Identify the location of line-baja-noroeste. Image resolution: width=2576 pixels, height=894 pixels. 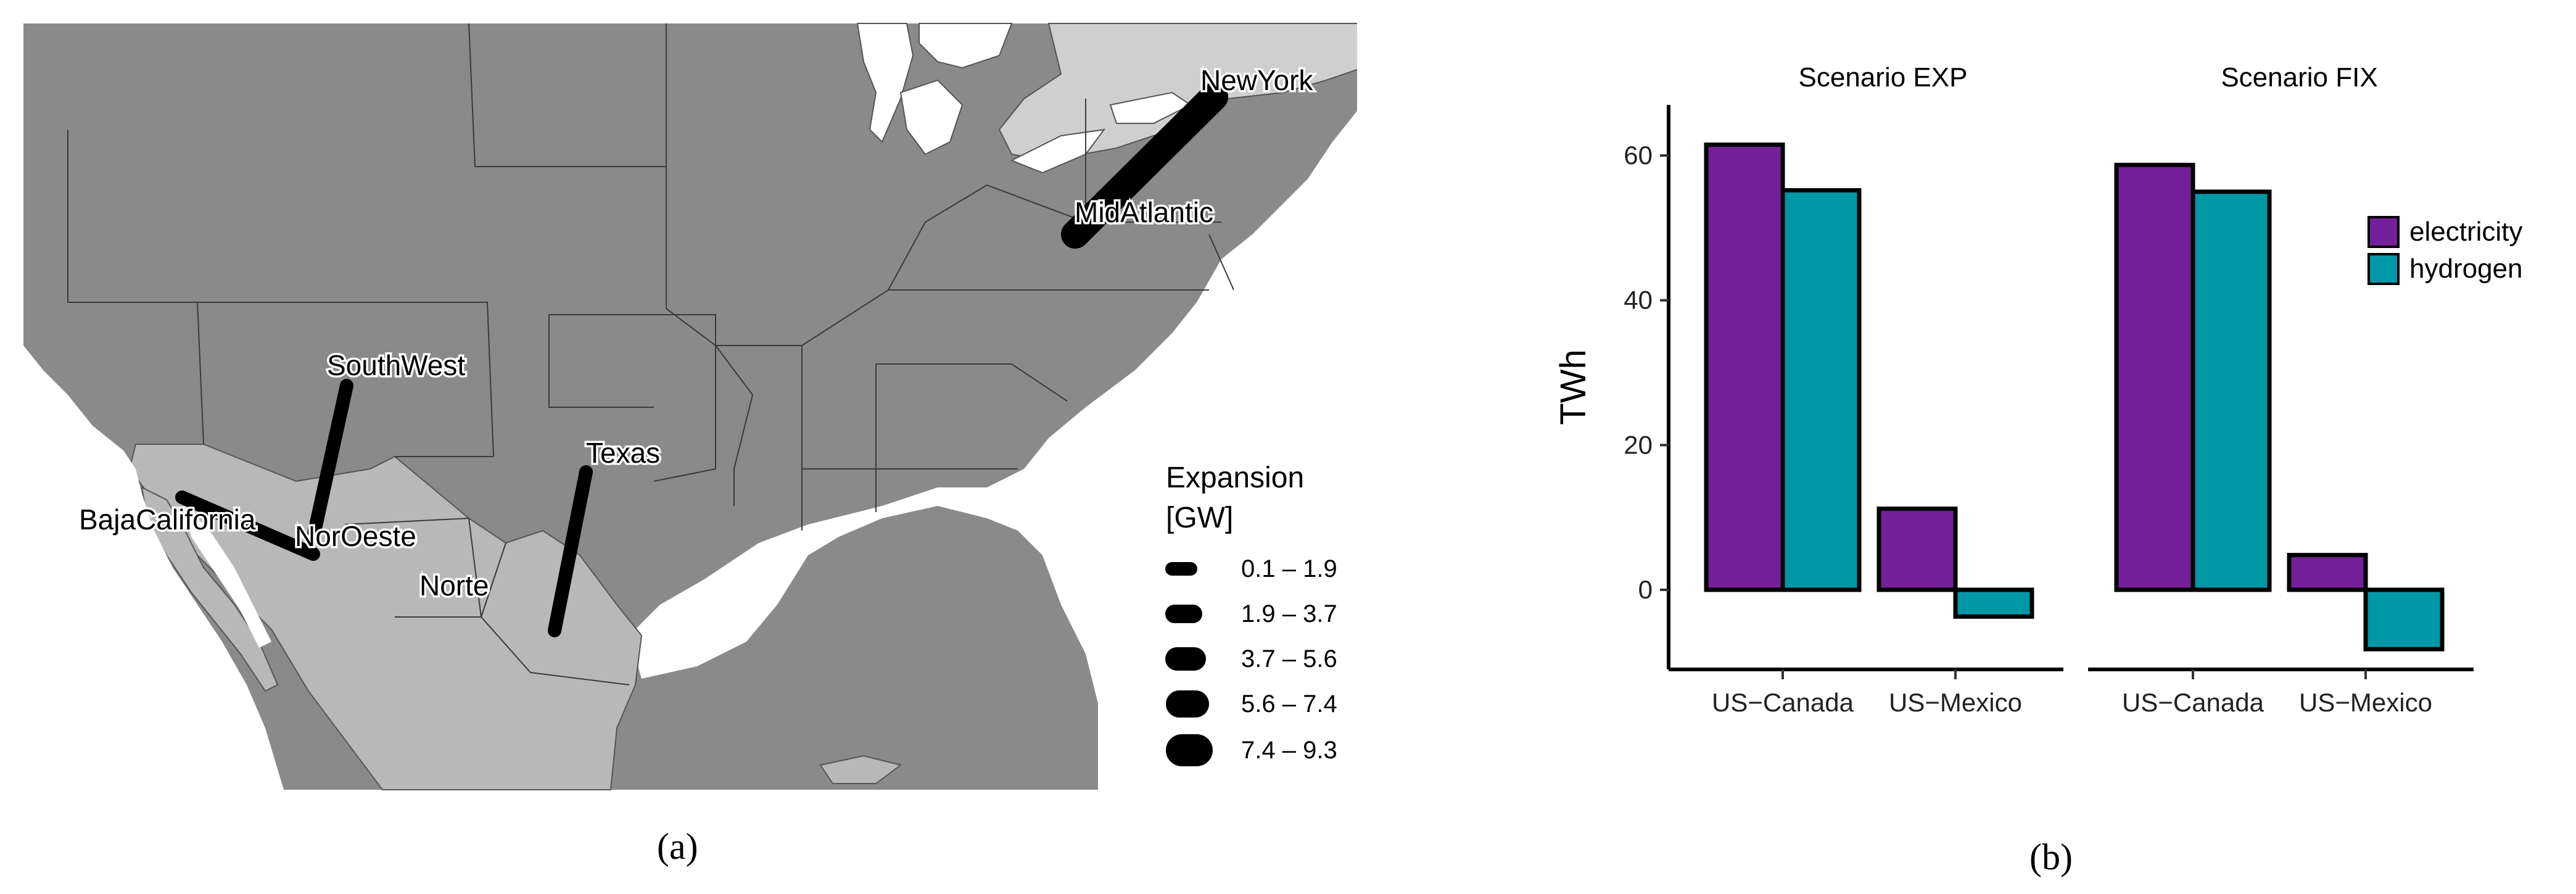
(248, 525).